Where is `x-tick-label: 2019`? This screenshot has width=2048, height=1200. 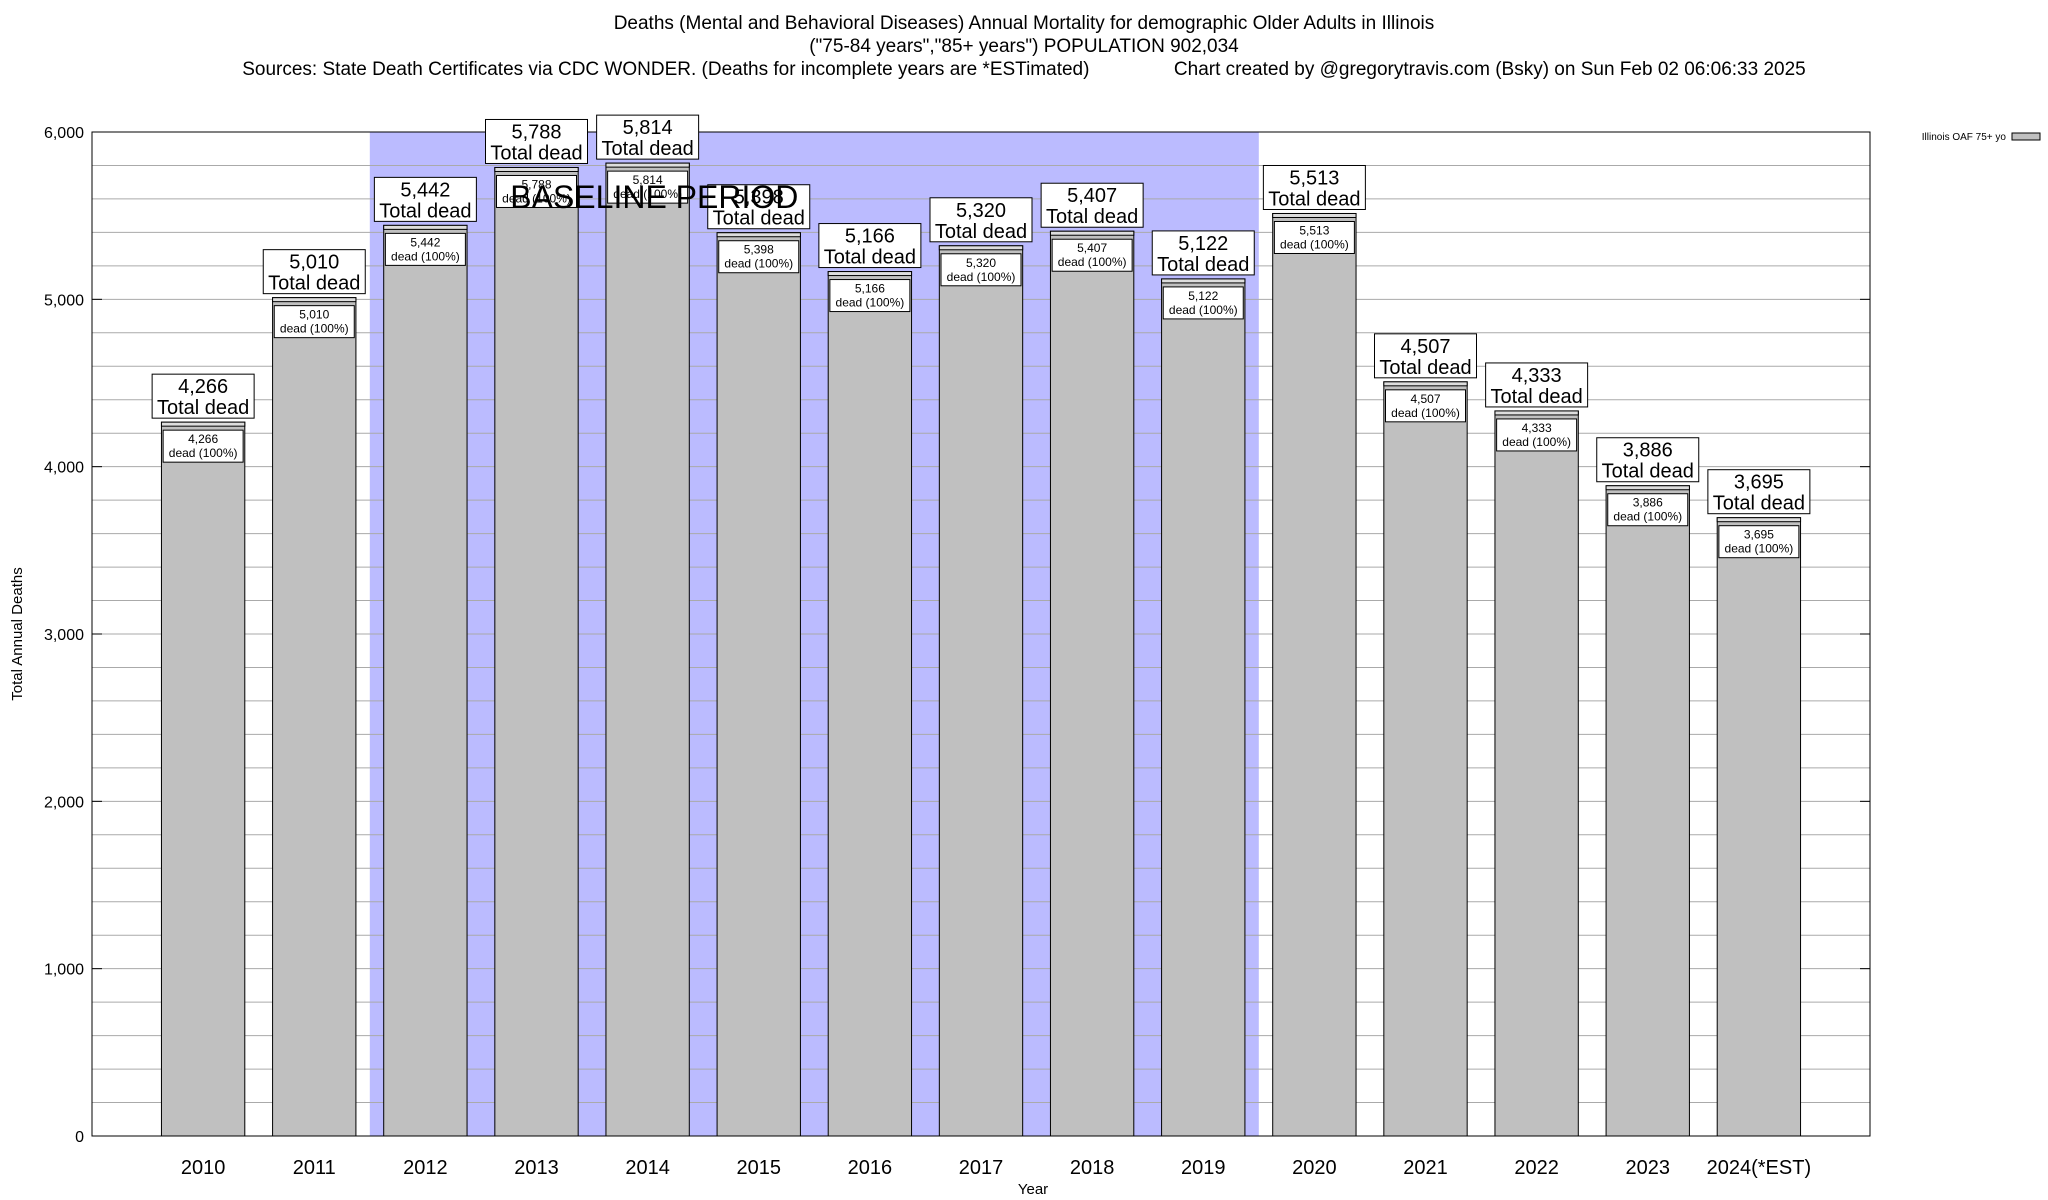 x-tick-label: 2019 is located at coordinates (1203, 1168).